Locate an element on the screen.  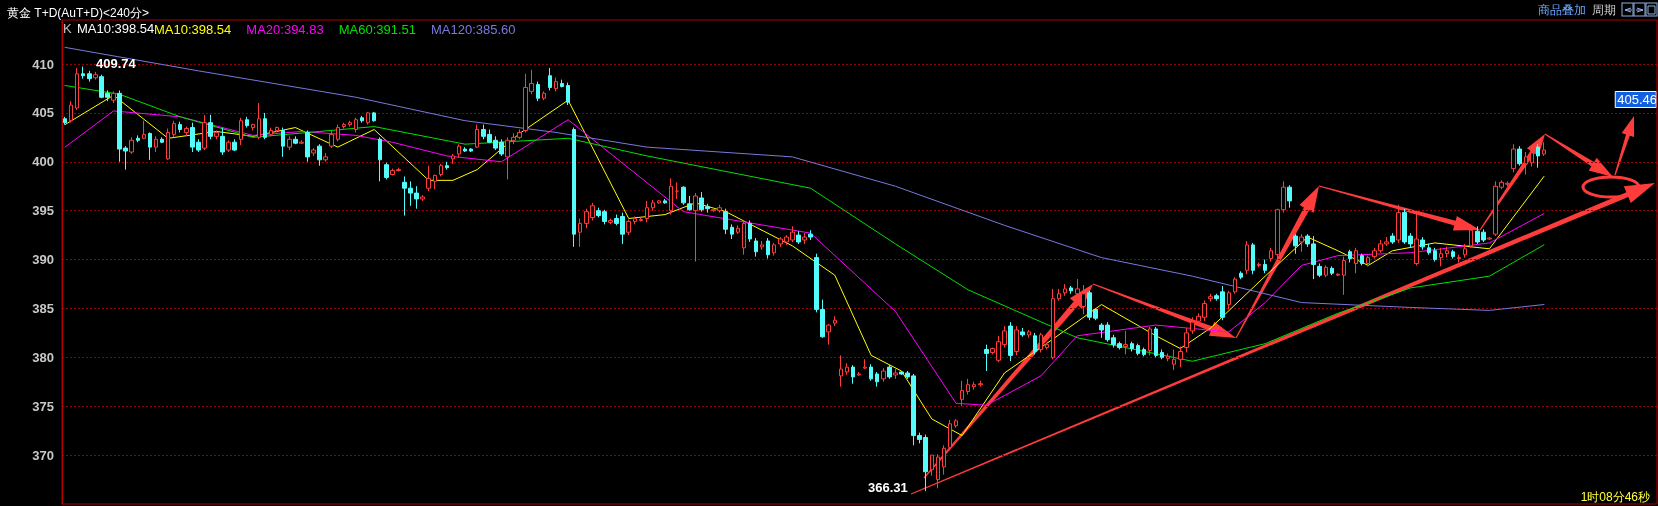
text: MA20:394.83 is located at coordinates (285, 29).